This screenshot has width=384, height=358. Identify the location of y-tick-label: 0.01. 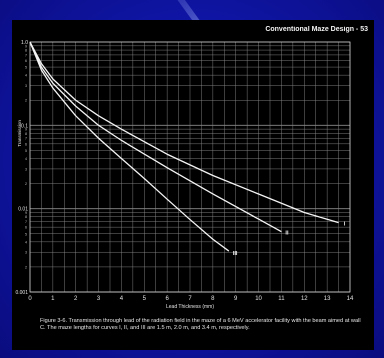
(23, 210).